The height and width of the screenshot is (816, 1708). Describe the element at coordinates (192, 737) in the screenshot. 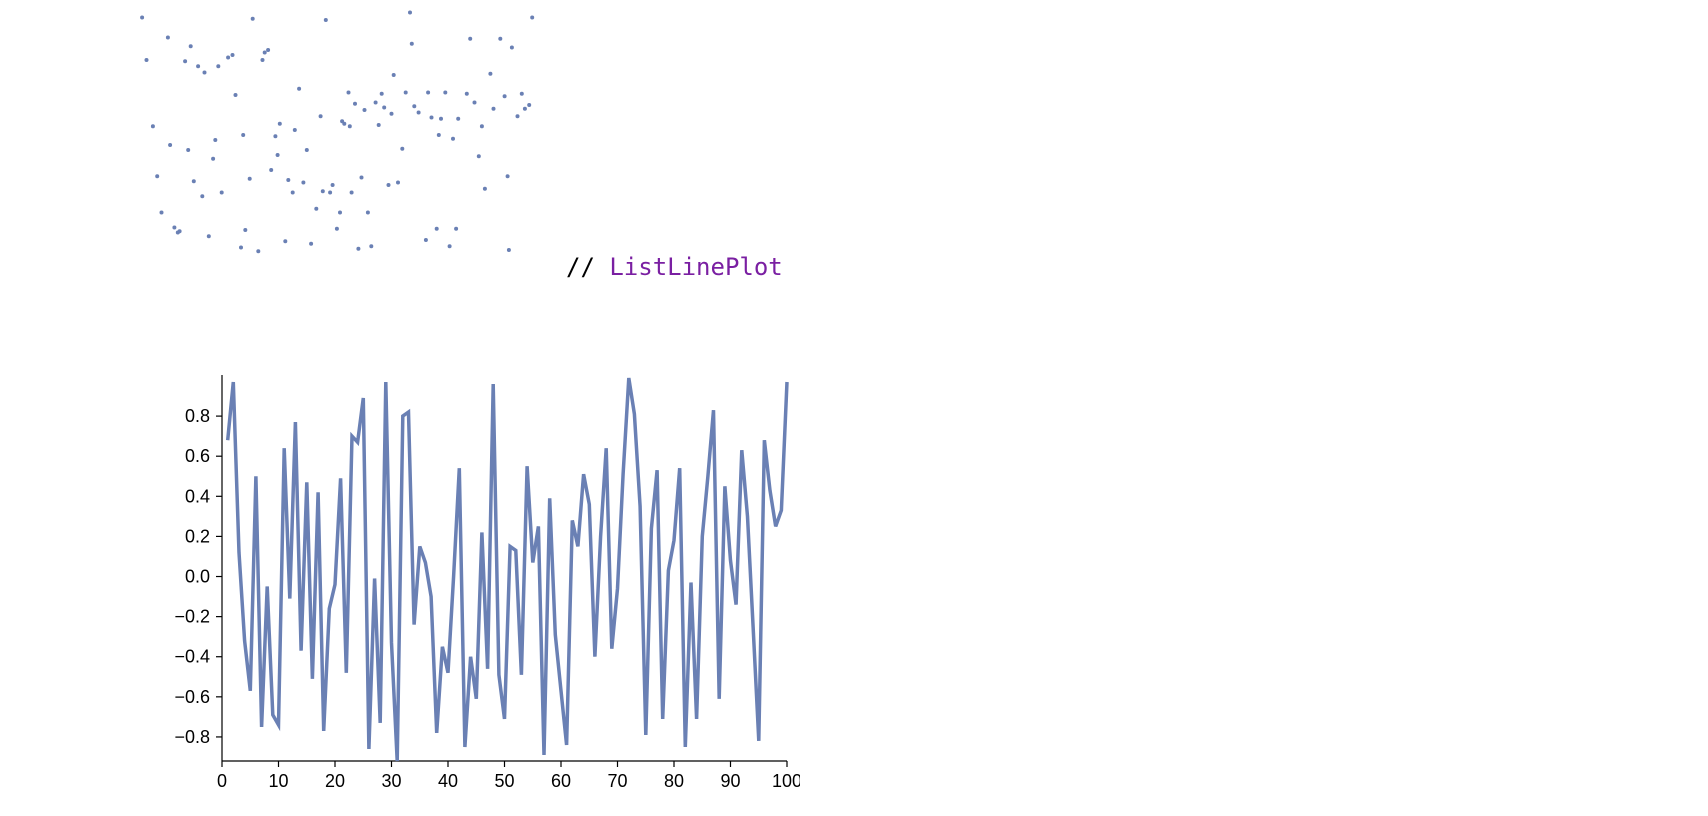

I see `y-tick-label: −0.8` at that location.